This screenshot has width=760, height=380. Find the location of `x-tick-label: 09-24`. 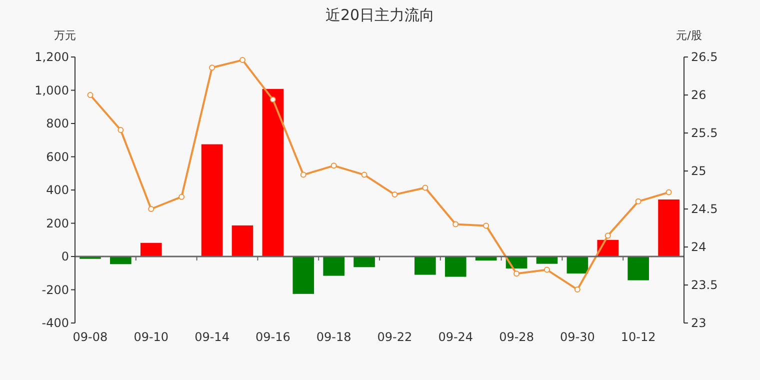

x-tick-label: 09-24 is located at coordinates (456, 337).